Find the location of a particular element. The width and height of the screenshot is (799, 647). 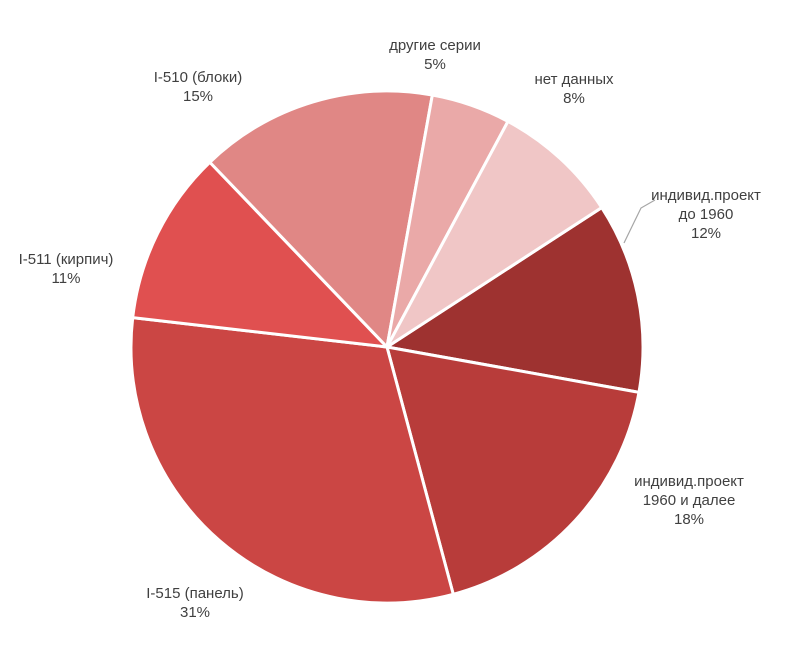

slice-name-3: I-515 (панель) is located at coordinates (195, 593).